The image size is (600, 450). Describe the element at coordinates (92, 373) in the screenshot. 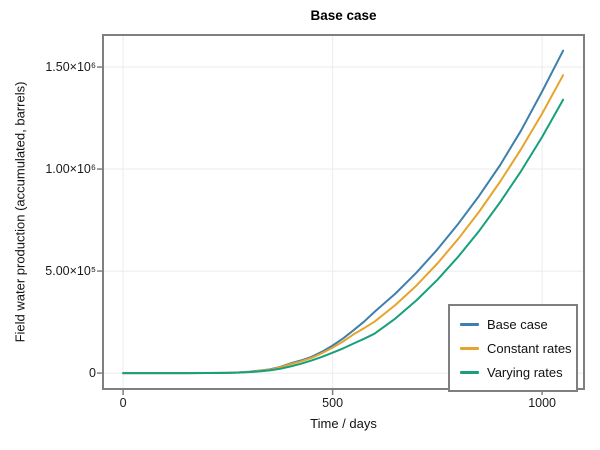

I see `y-tick-label: 0` at that location.